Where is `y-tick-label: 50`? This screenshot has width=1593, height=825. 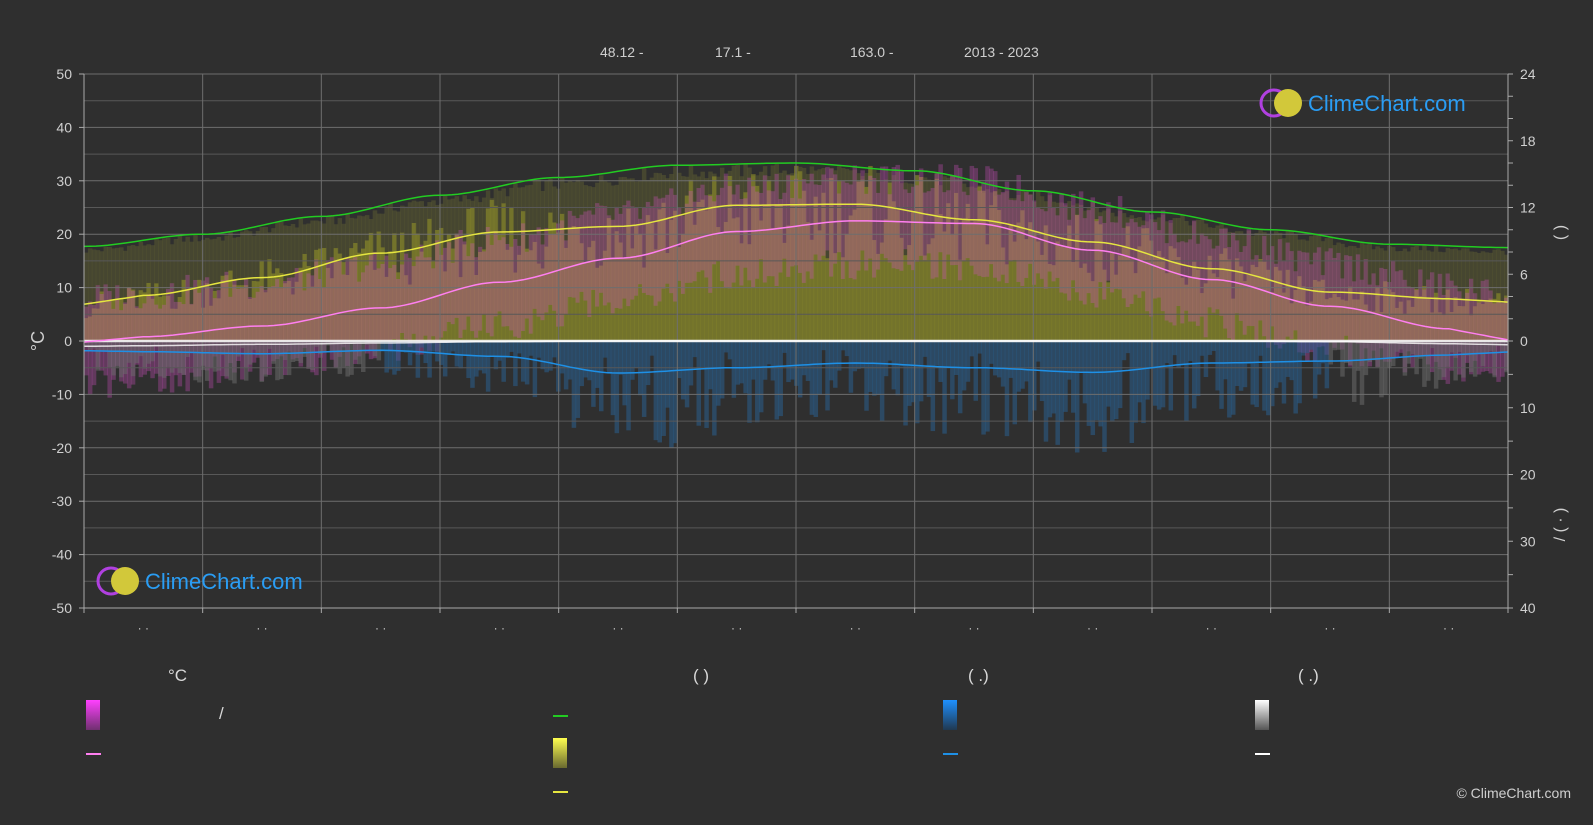
y-tick-label: 50 is located at coordinates (64, 74).